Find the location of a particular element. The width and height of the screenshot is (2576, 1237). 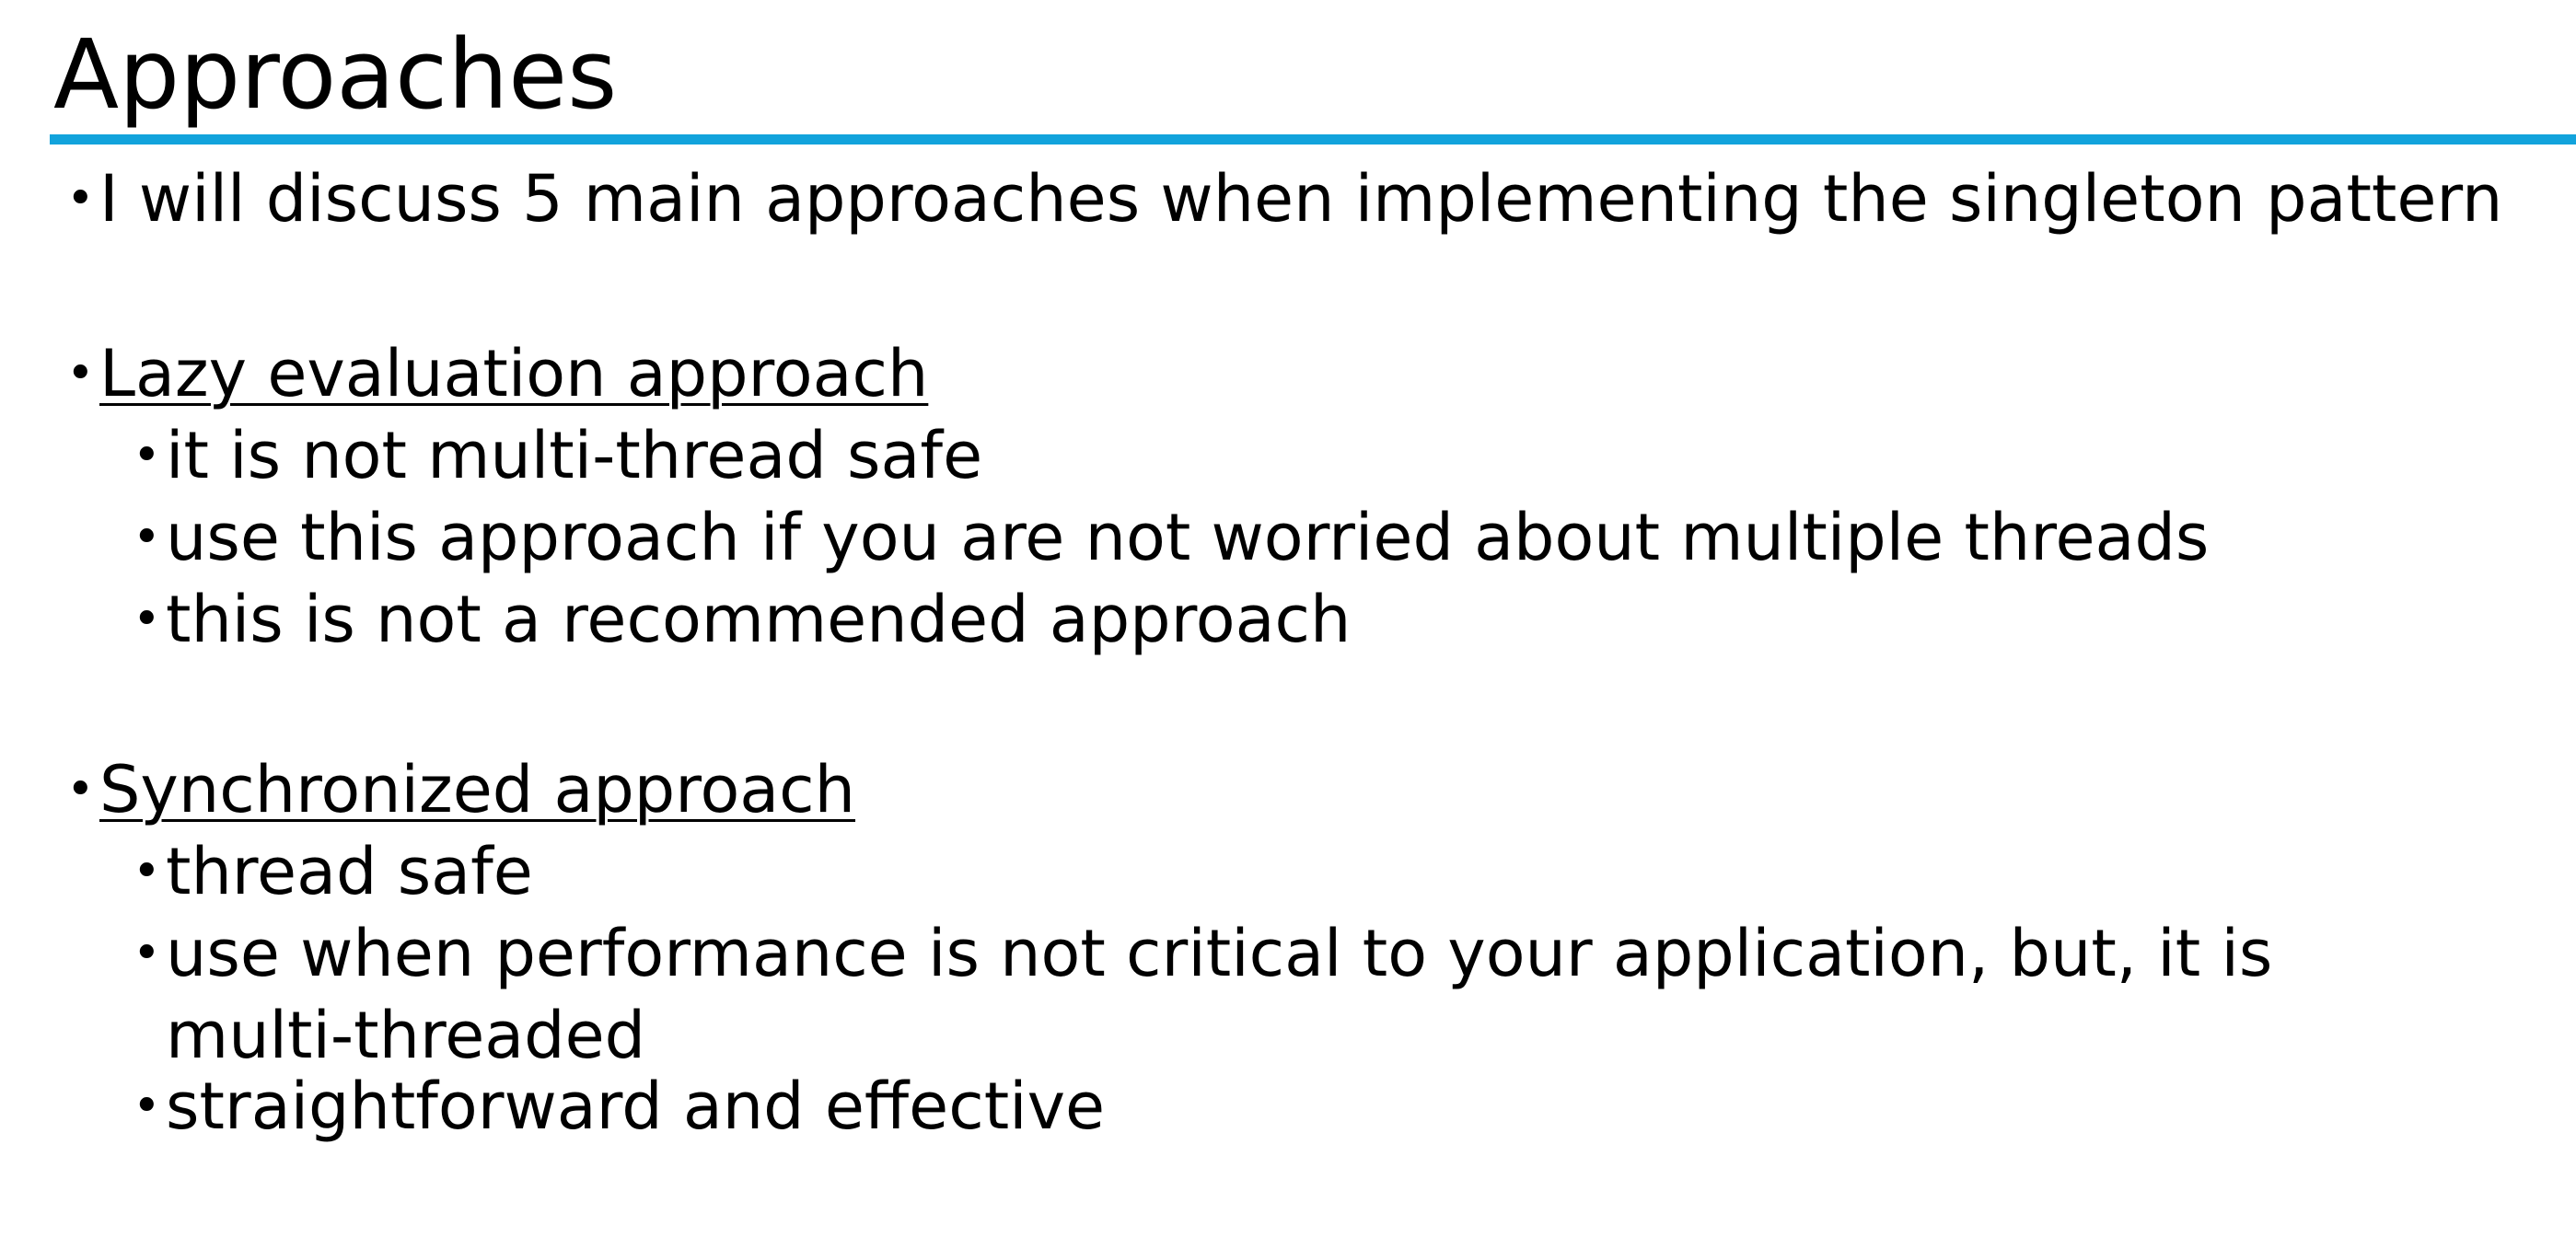

list-item-text: straightforward and effective is located at coordinates (636, 1106).